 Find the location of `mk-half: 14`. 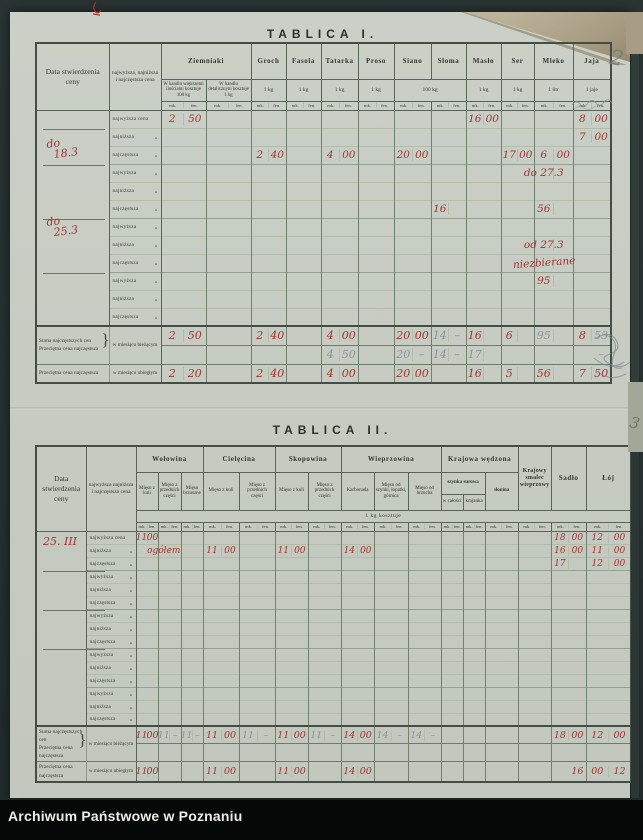

mk-half: 14 is located at coordinates (350, 550).